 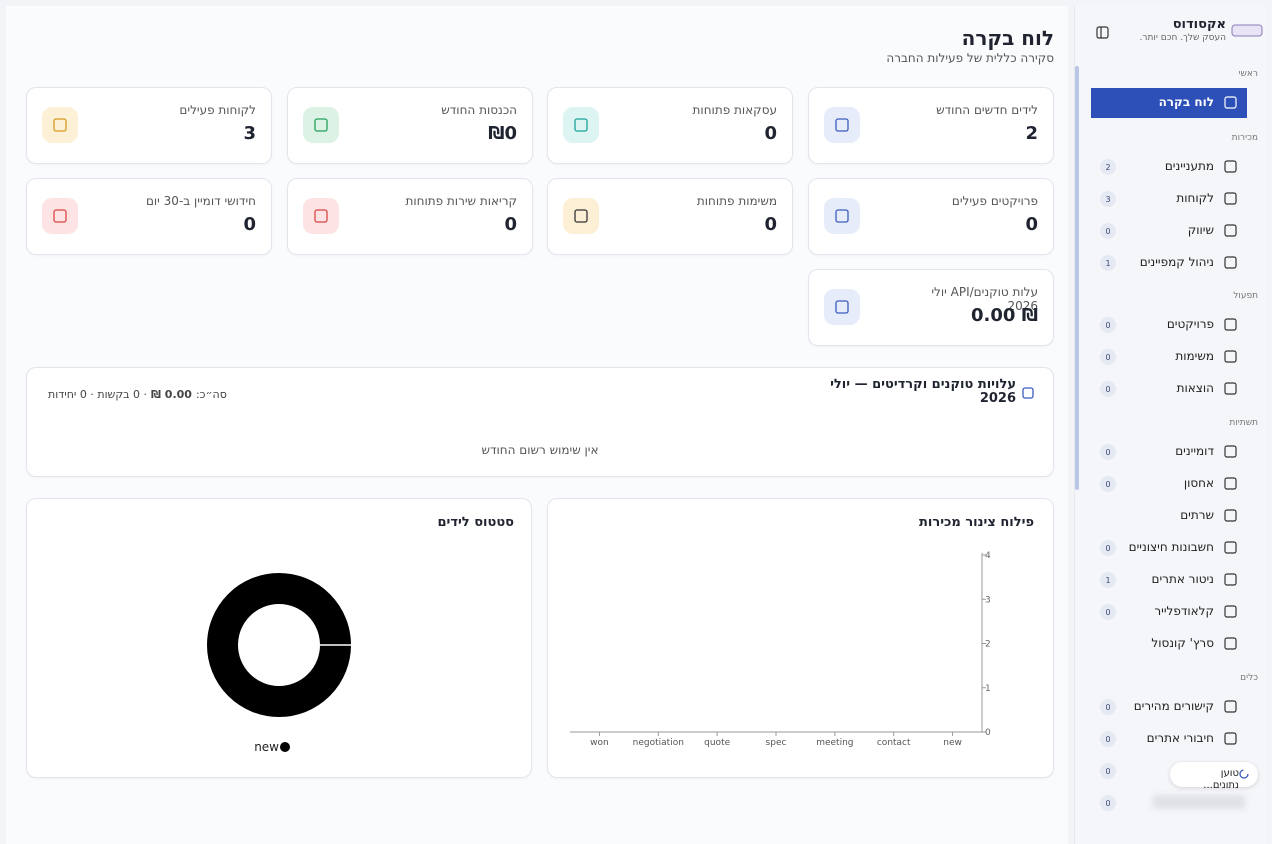 What do you see at coordinates (988, 733) in the screenshot?
I see `y-tick-label: 0` at bounding box center [988, 733].